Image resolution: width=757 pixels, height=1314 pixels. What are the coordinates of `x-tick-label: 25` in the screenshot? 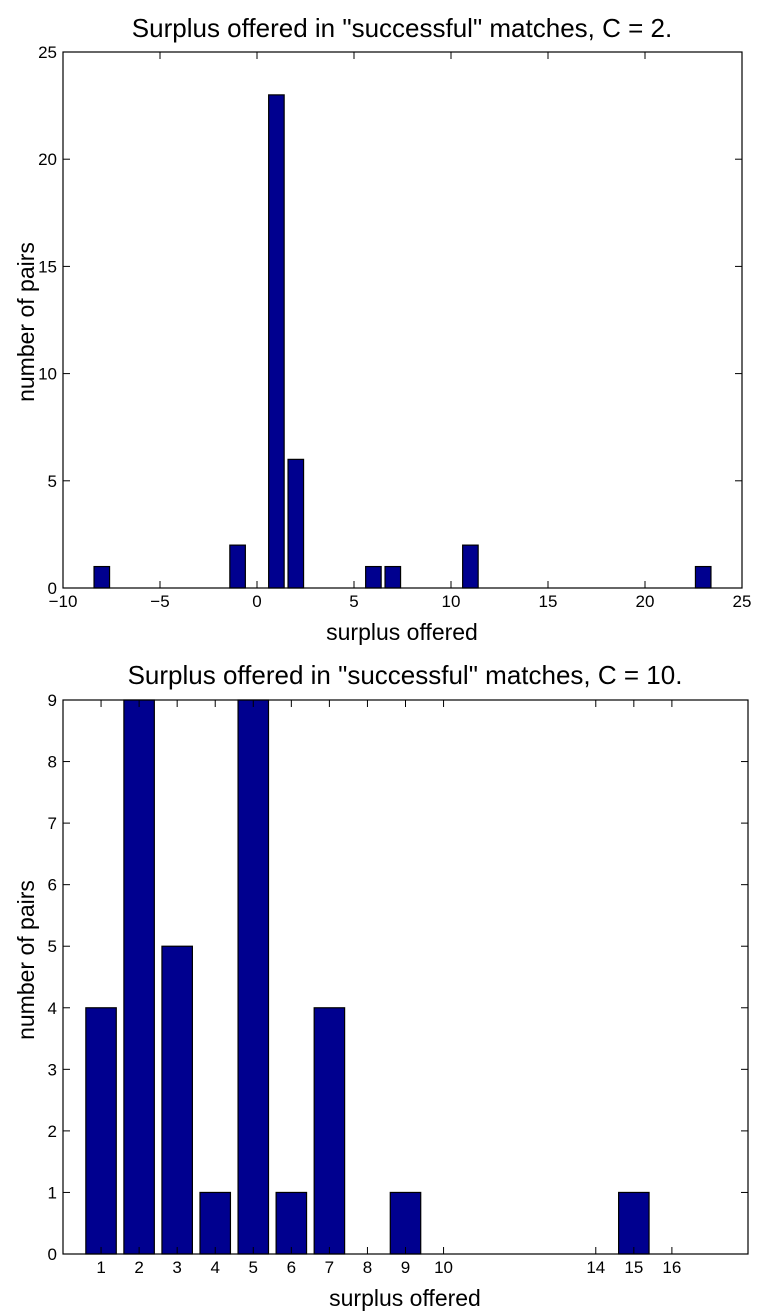 It's located at (742, 601).